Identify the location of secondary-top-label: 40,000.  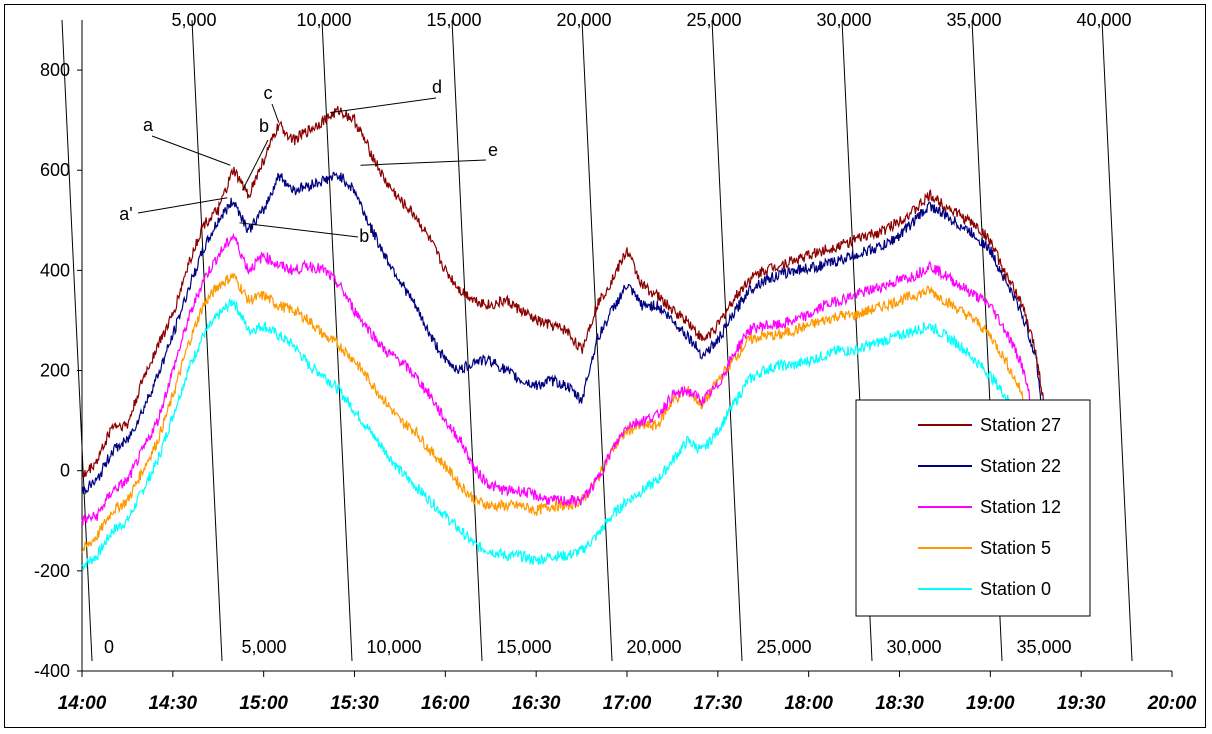
(1103, 20).